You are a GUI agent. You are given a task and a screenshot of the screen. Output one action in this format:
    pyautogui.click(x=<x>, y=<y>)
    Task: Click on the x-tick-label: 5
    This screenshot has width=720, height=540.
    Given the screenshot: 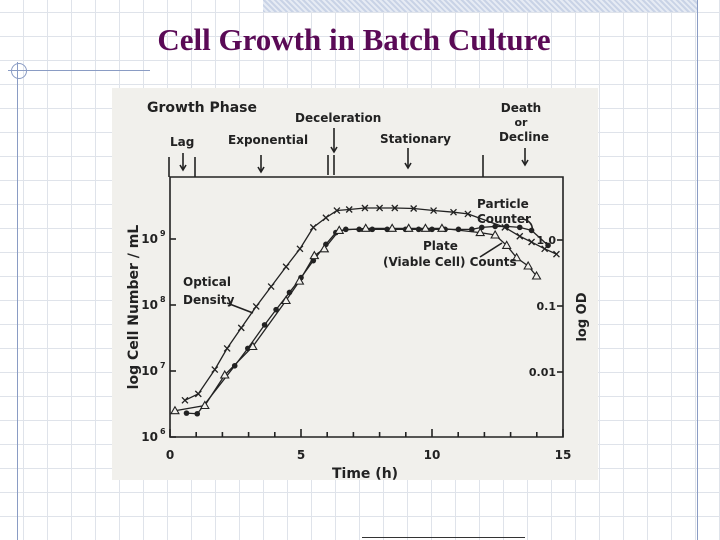 What is the action you would take?
    pyautogui.click(x=301, y=455)
    